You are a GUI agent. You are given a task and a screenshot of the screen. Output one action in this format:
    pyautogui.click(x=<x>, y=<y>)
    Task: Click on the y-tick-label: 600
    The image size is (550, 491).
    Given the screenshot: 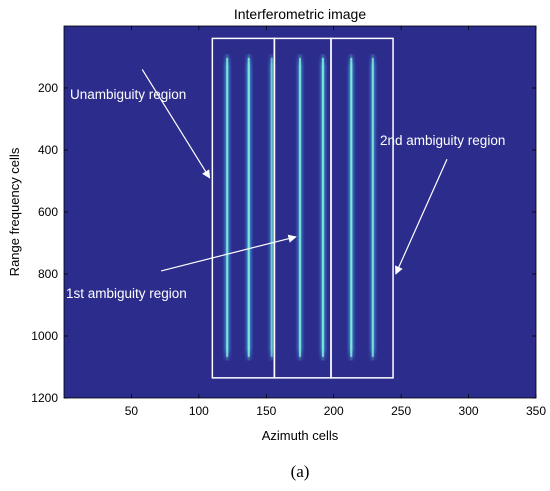 What is the action you would take?
    pyautogui.click(x=48, y=212)
    